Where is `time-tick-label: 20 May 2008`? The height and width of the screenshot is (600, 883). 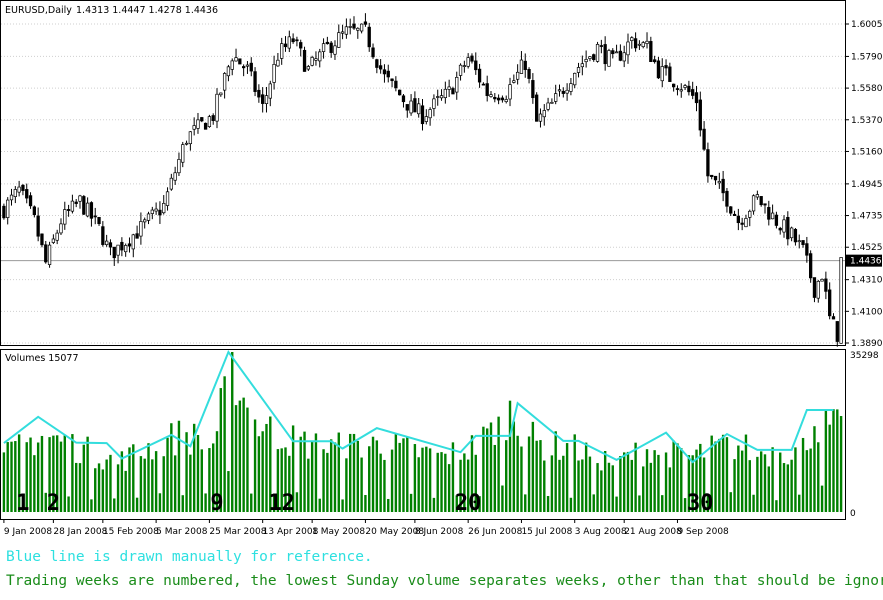 time-tick-label: 20 May 2008 is located at coordinates (394, 532).